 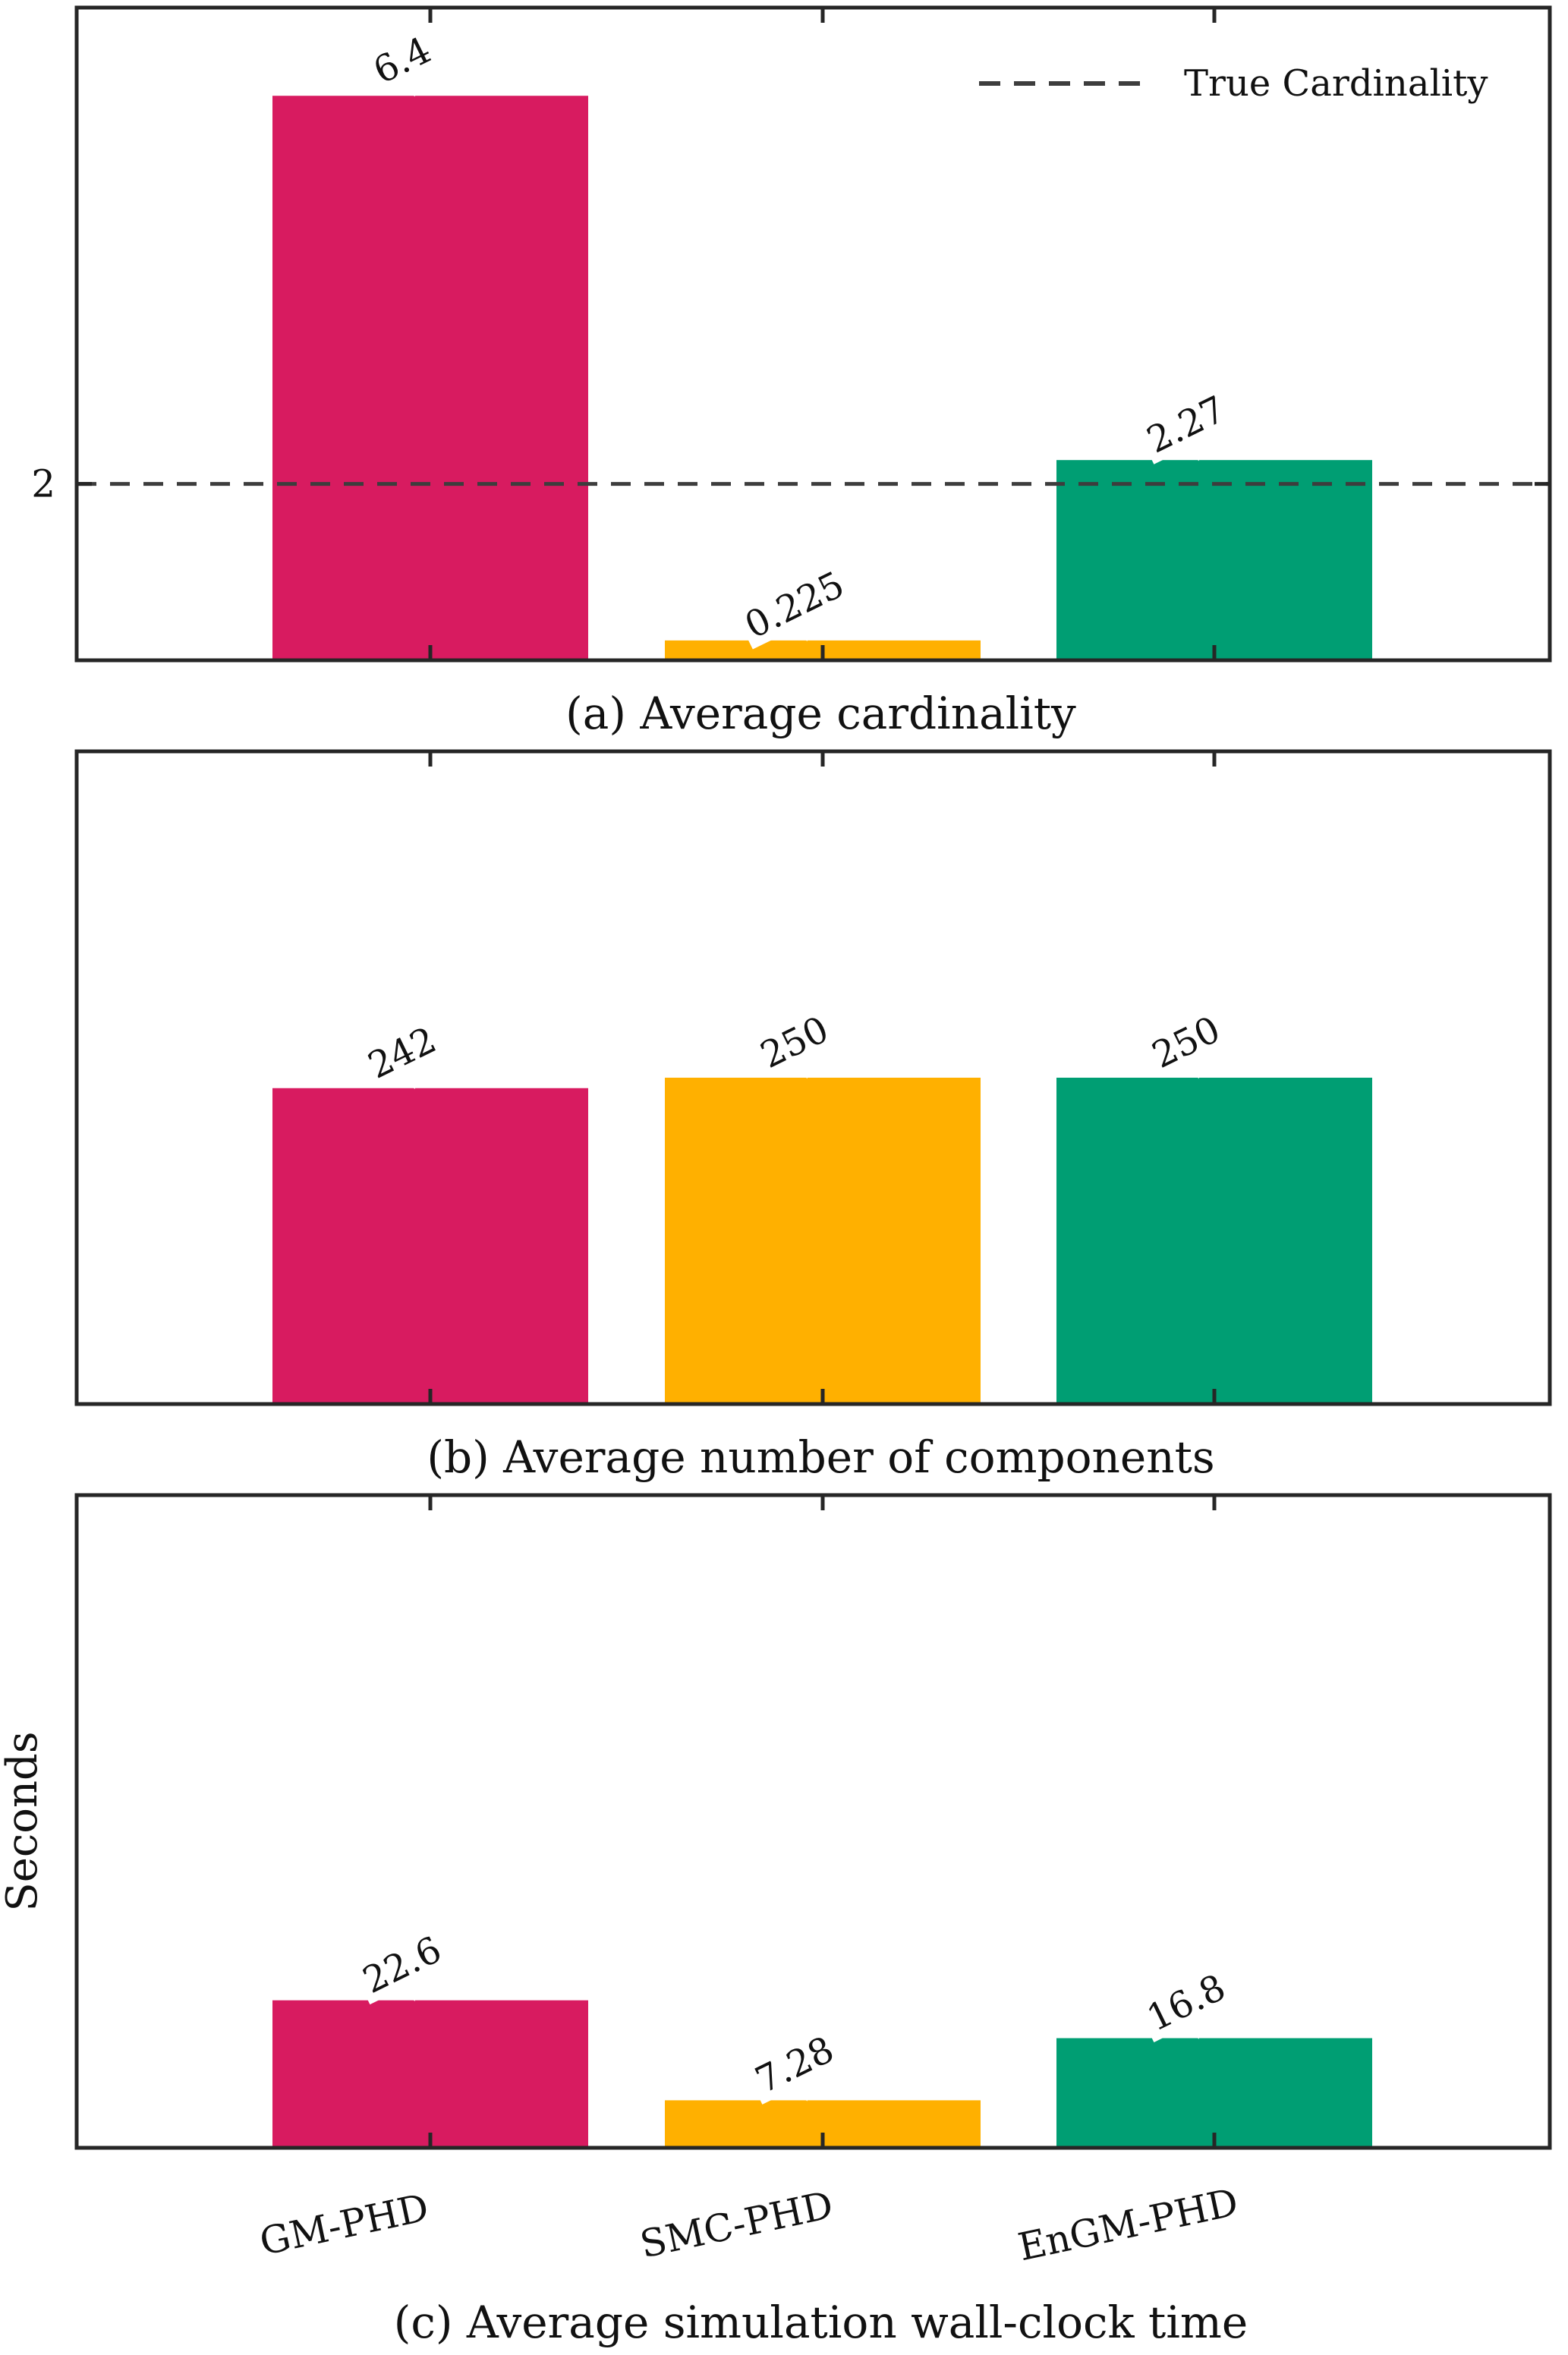 I want to click on data-label: 2.27, so click(x=1187, y=424).